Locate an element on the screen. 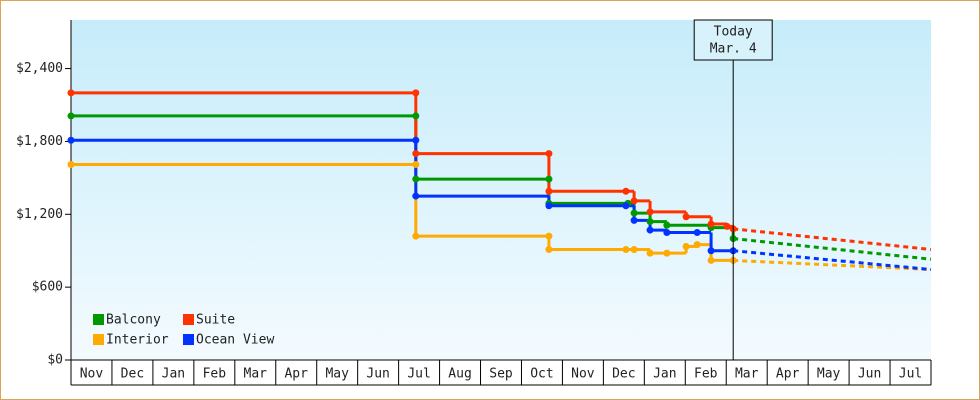 The height and width of the screenshot is (400, 980). legend-label: Ocean View is located at coordinates (235, 340).